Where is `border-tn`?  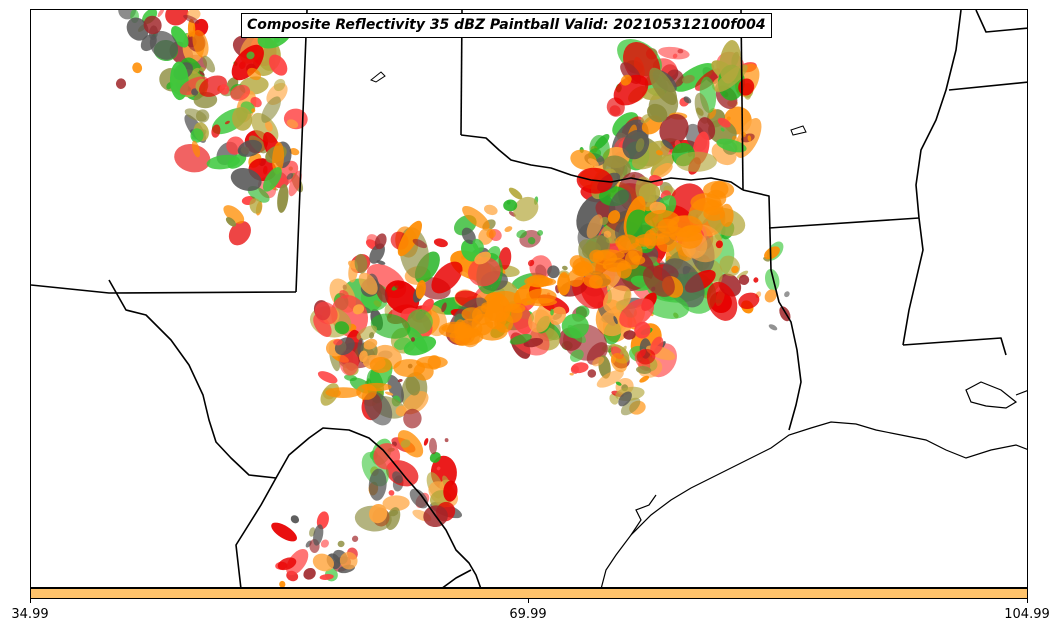 border-tn is located at coordinates (987, 86).